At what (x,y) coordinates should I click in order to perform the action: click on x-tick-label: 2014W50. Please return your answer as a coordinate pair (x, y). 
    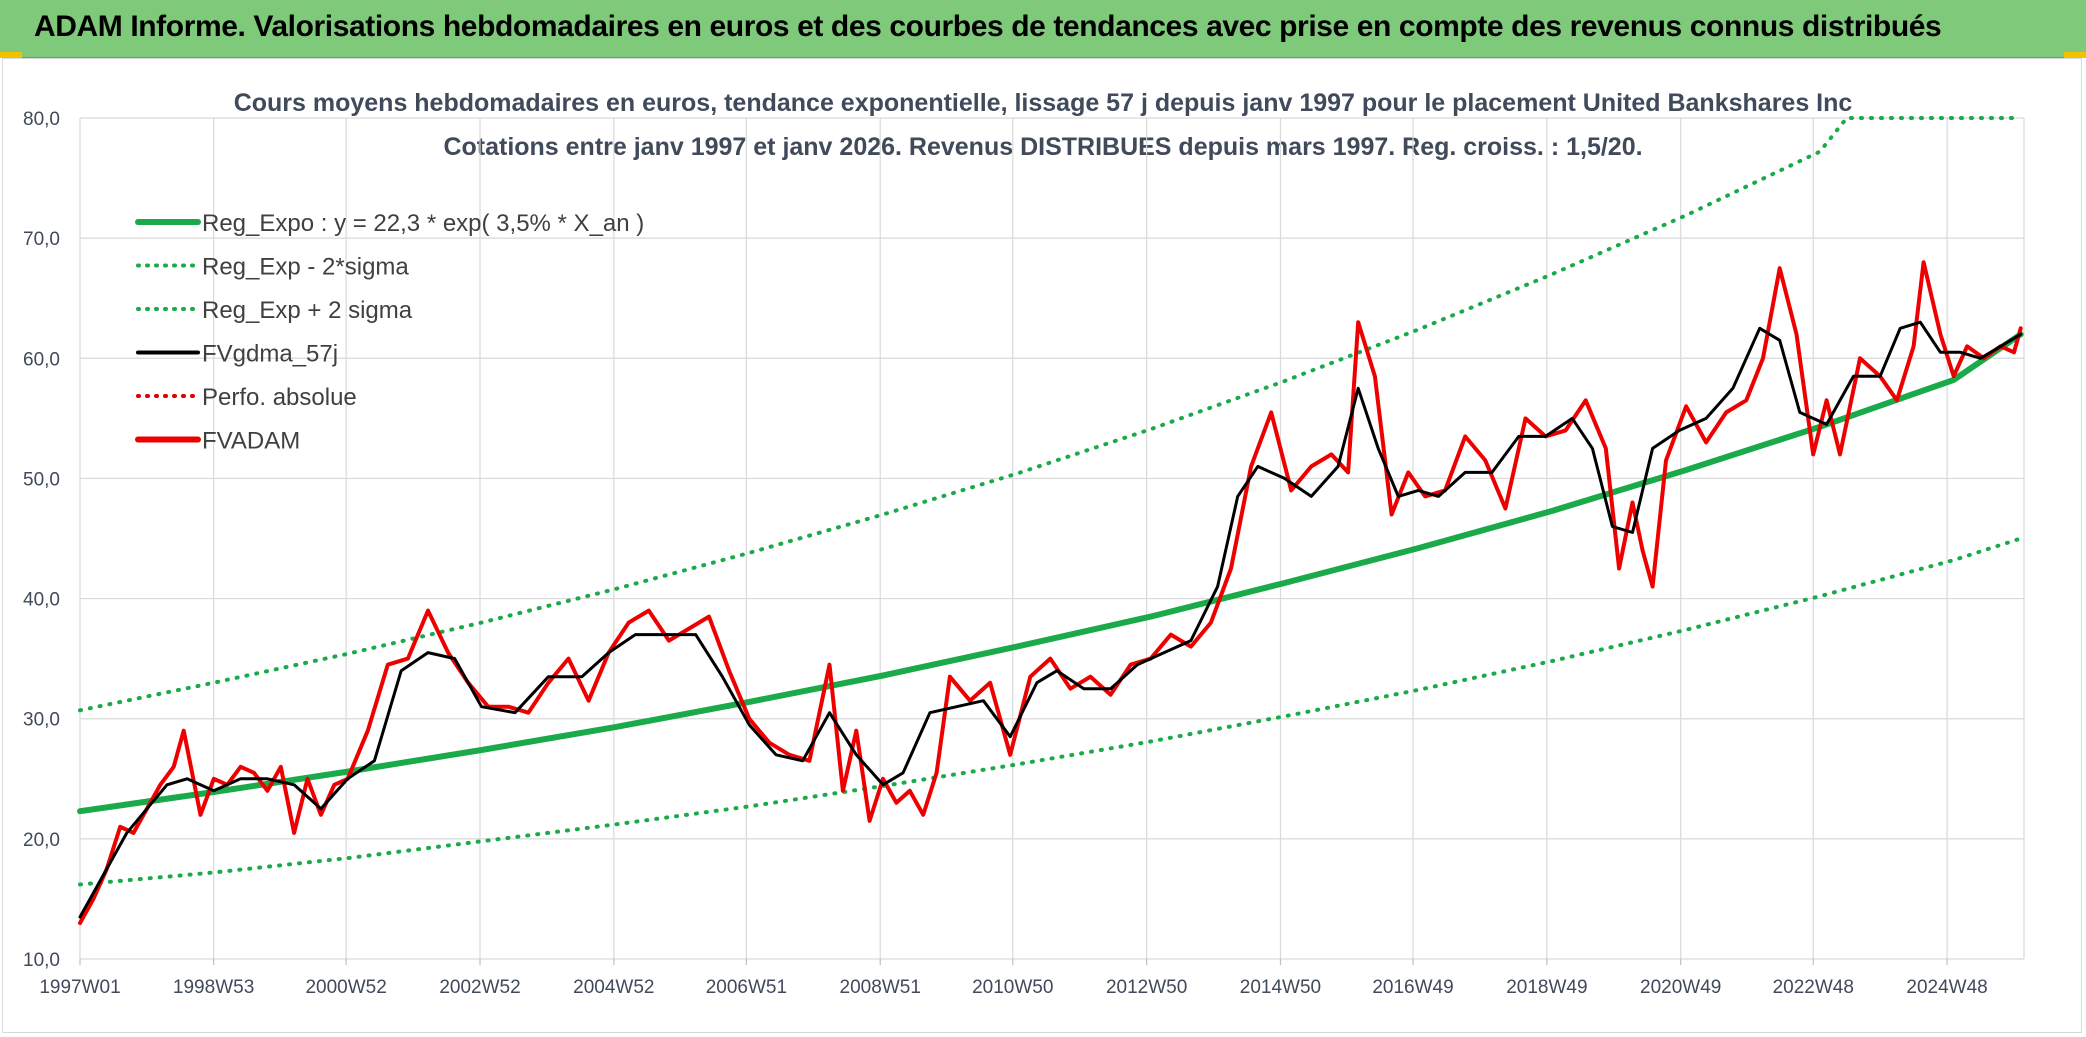
    Looking at the image, I should click on (1280, 987).